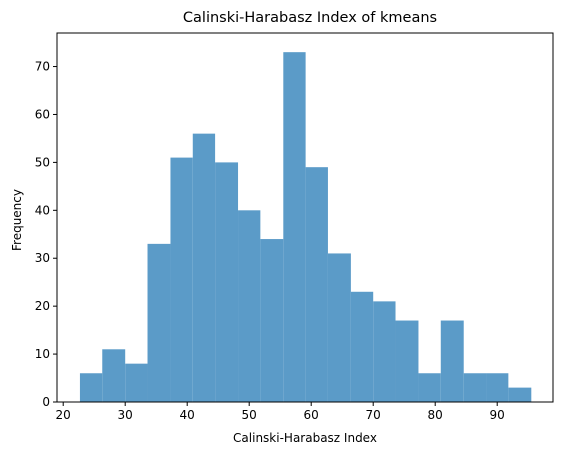  I want to click on y-tick-label: 70, so click(42, 67).